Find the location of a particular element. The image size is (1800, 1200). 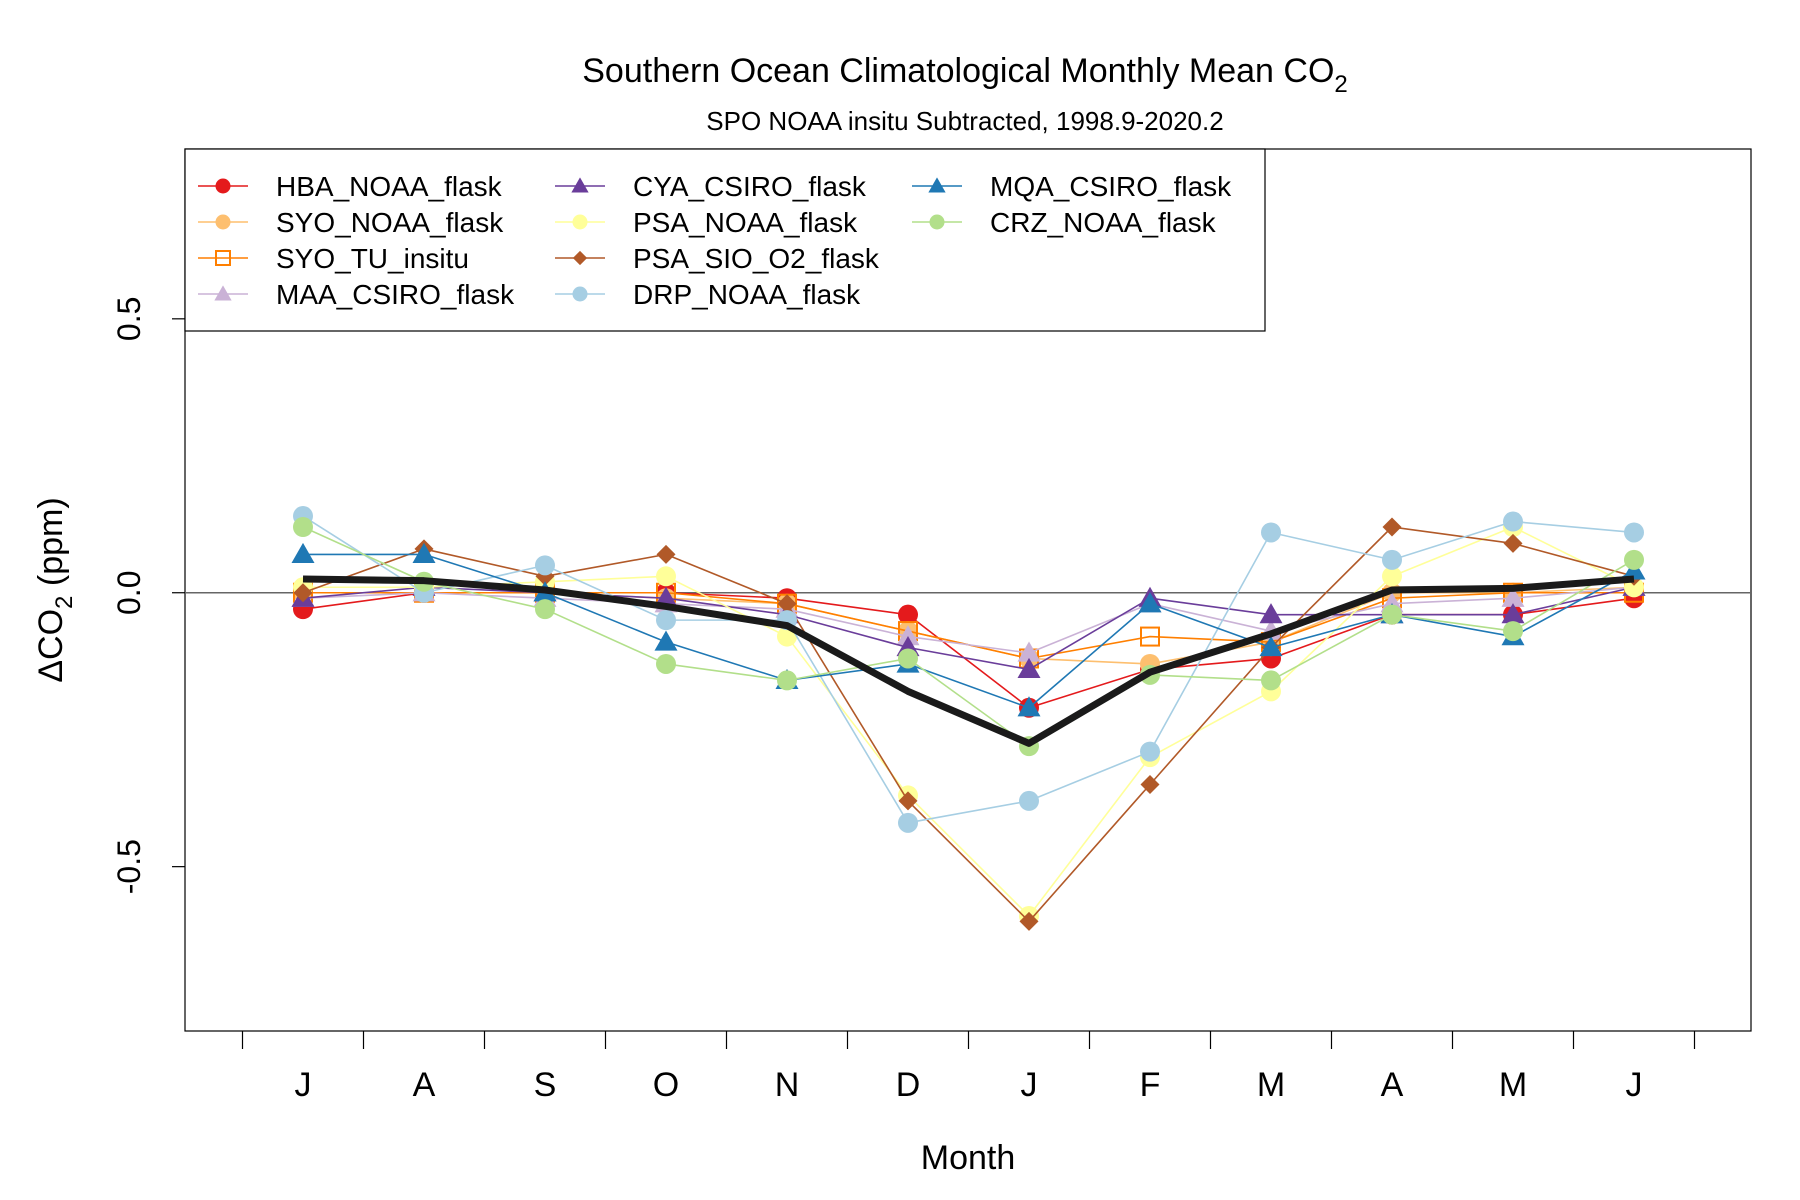

y-tick-label: -0.5 is located at coordinates (129, 866).